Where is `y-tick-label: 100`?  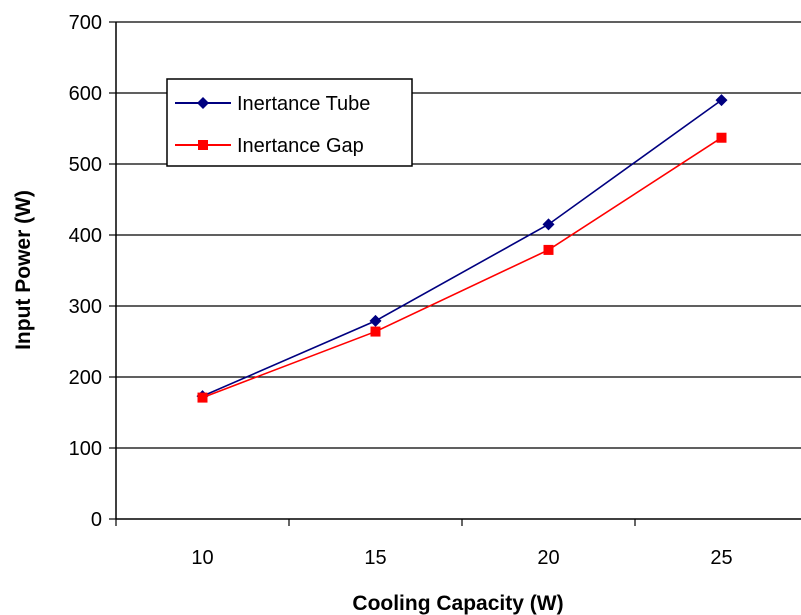
y-tick-label: 100 is located at coordinates (85, 449).